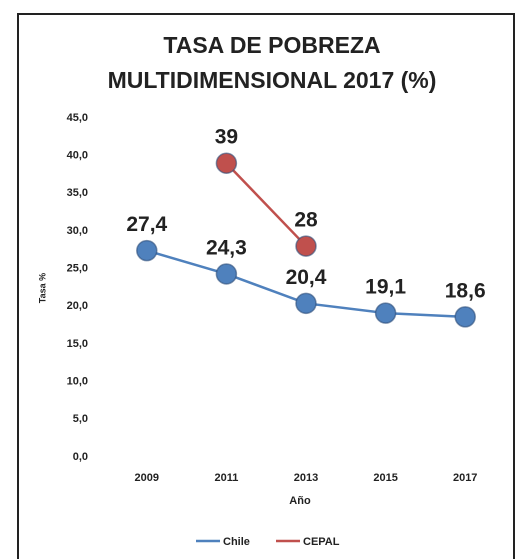  What do you see at coordinates (266, 204) in the screenshot?
I see `series-line` at bounding box center [266, 204].